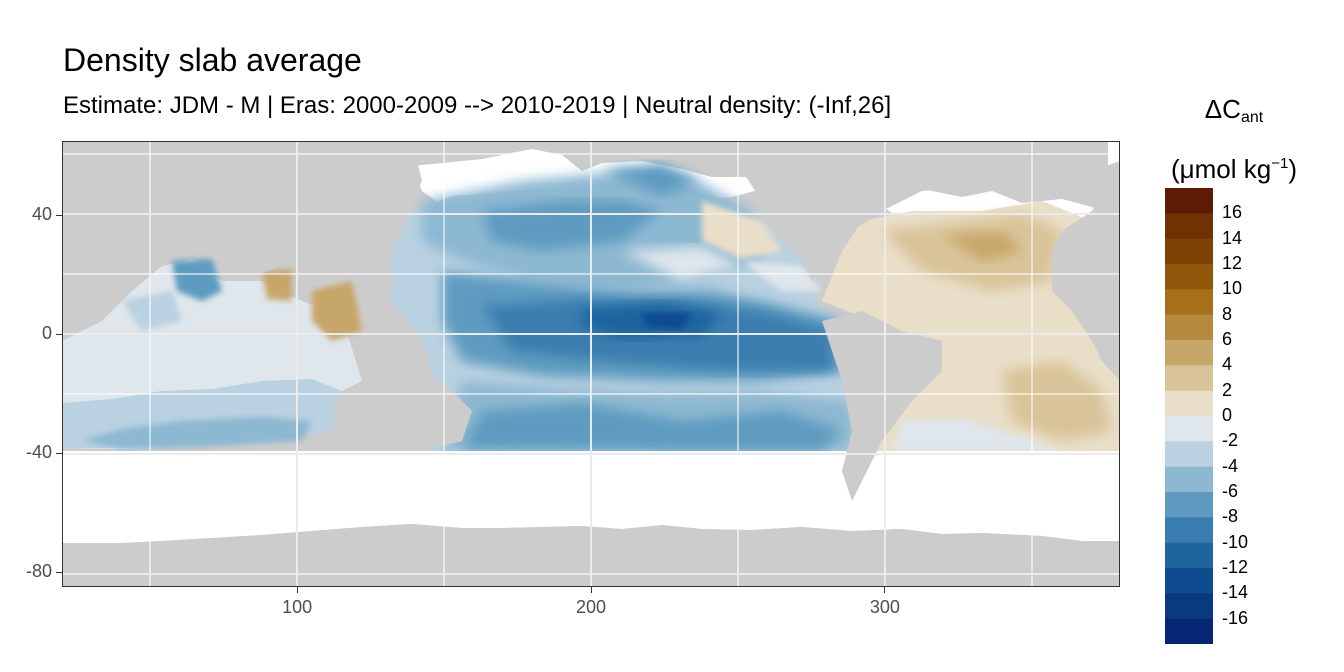 Image resolution: width=1344 pixels, height=672 pixels. I want to click on chart-title: Density slab average, so click(212, 60).